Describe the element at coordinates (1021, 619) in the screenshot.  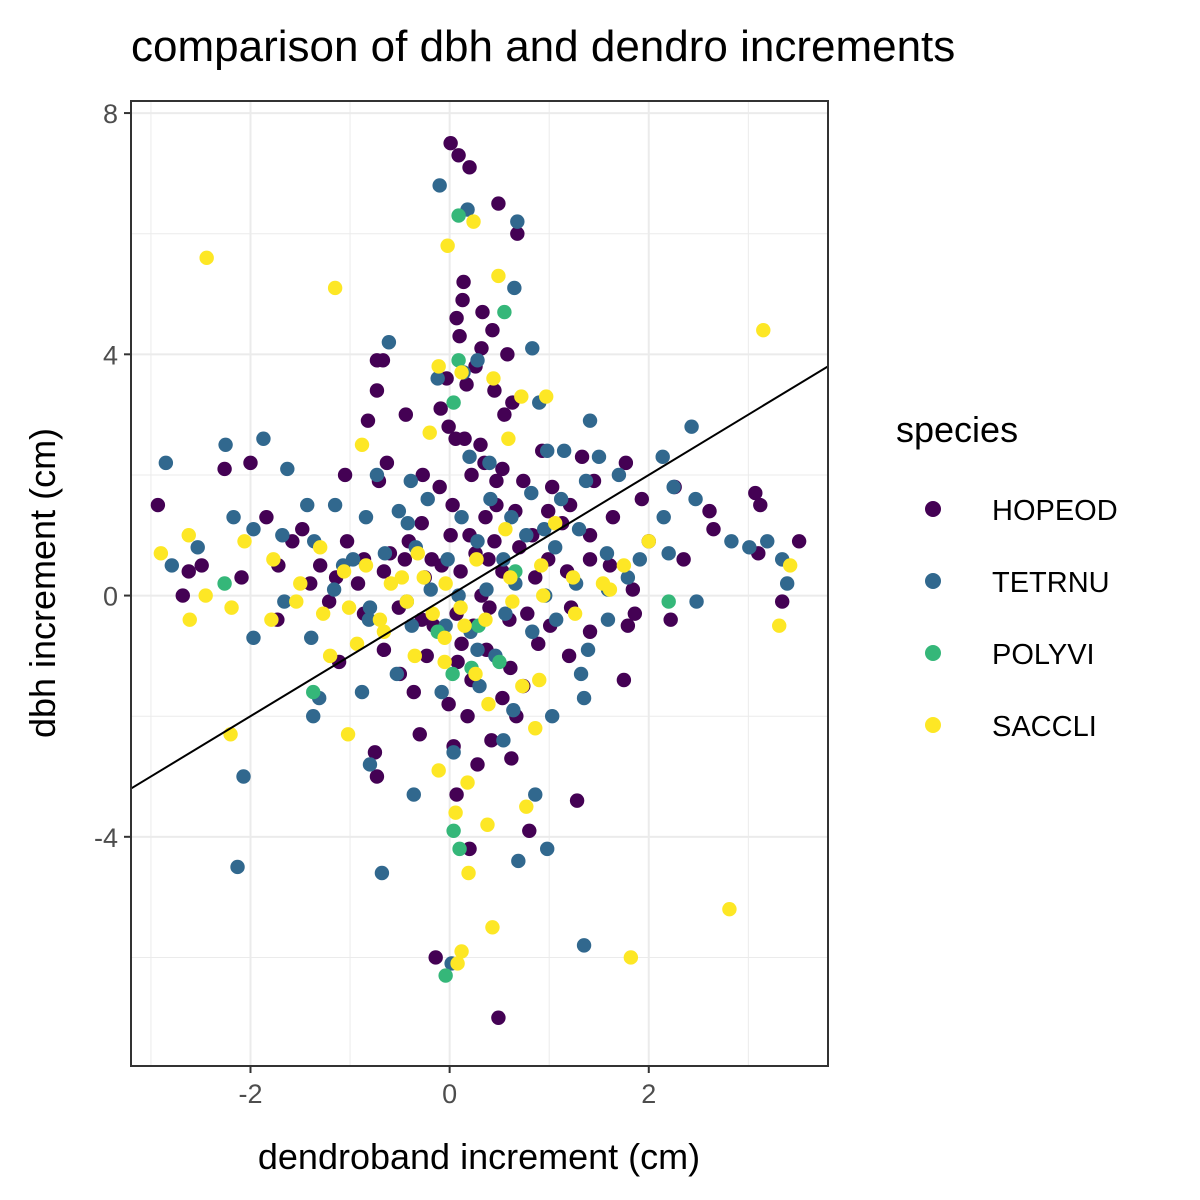
I see `legend-items: HOPEOD TETRNU POLYVI SACCLI` at that location.